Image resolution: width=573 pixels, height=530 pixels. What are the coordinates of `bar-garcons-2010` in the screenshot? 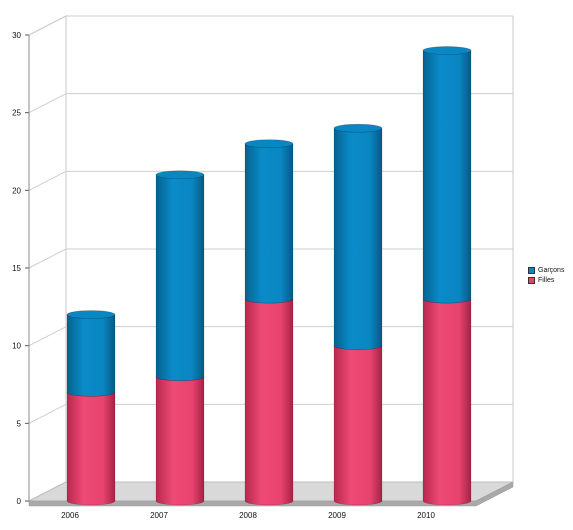 It's located at (447, 177).